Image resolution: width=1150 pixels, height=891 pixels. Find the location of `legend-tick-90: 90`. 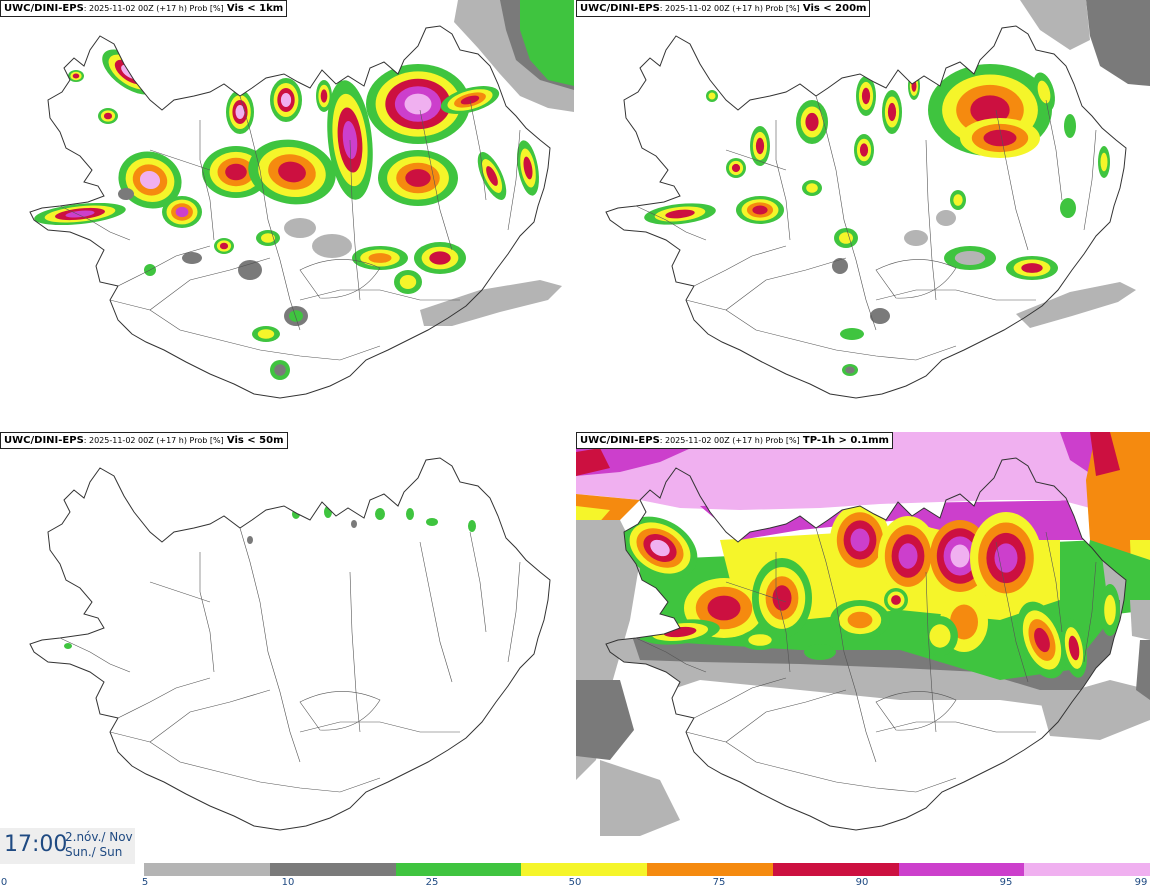

legend-tick-90: 90 is located at coordinates (862, 882).